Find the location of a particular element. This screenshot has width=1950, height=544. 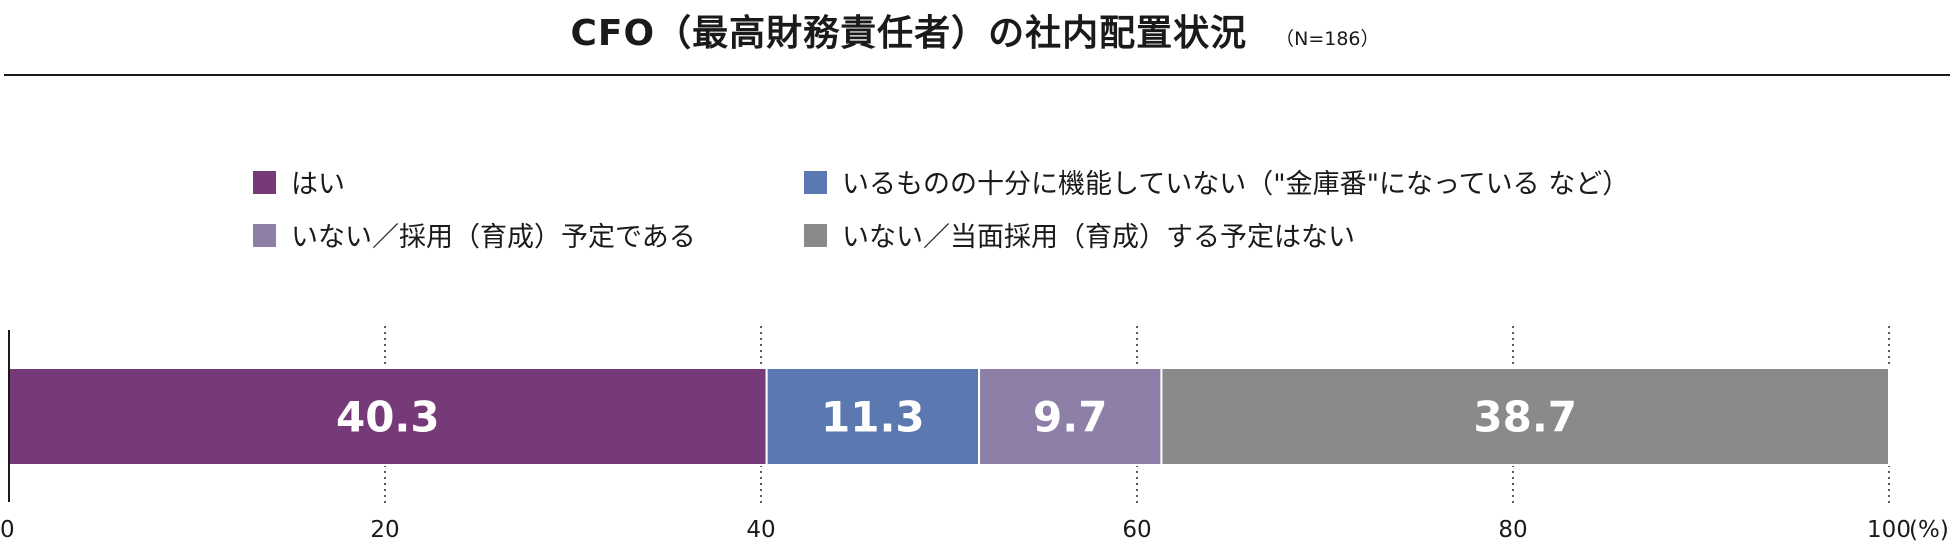

legend-label: いない／当面採用（育成）する予定はない is located at coordinates (1098, 237).